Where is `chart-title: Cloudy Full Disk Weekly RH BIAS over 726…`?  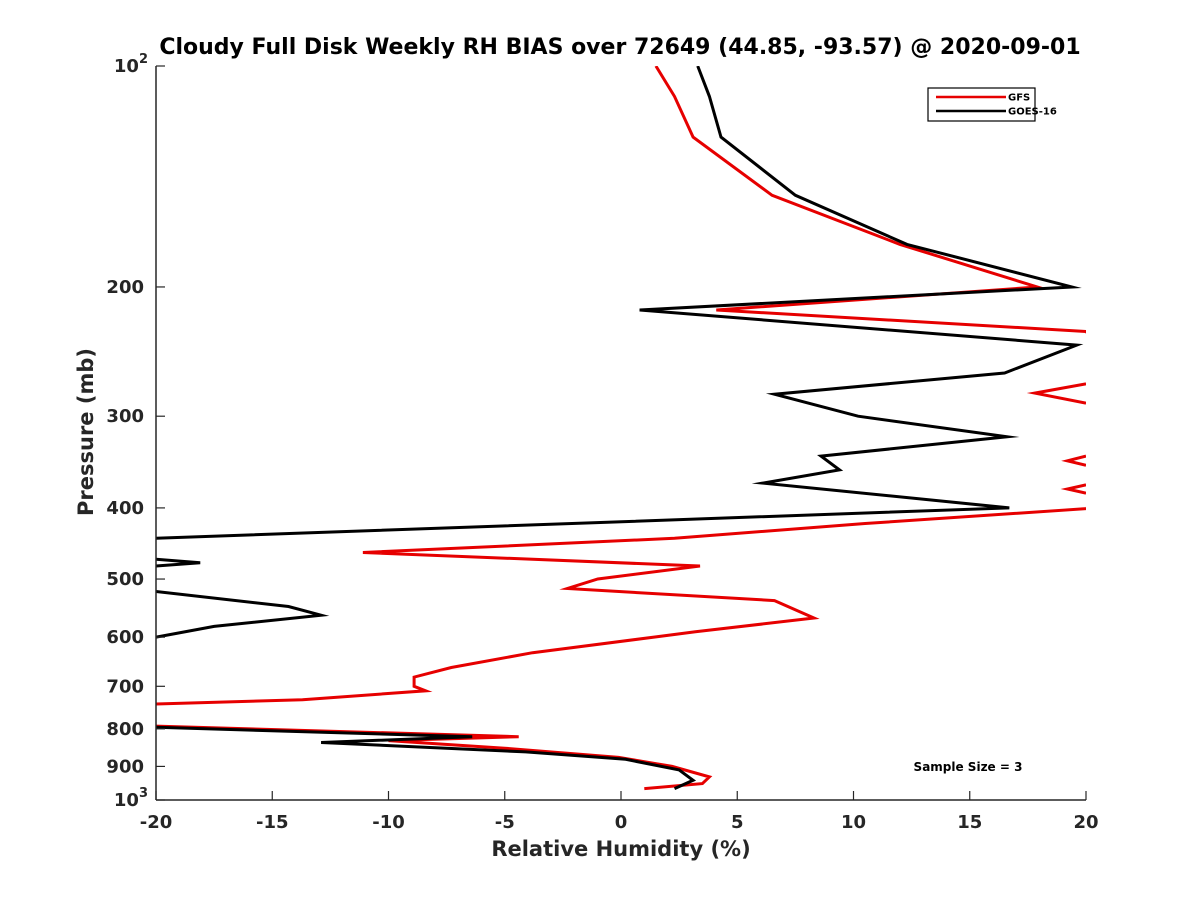
chart-title: Cloudy Full Disk Weekly RH BIAS over 726… is located at coordinates (619, 47).